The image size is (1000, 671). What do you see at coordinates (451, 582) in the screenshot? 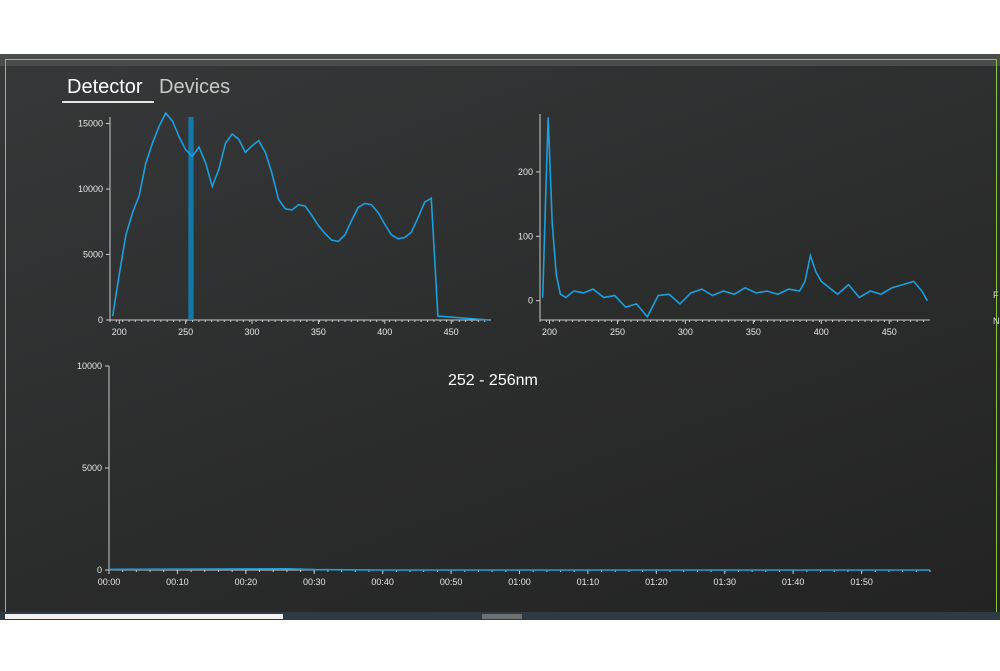
I see `x-tick-label: 00:50` at bounding box center [451, 582].